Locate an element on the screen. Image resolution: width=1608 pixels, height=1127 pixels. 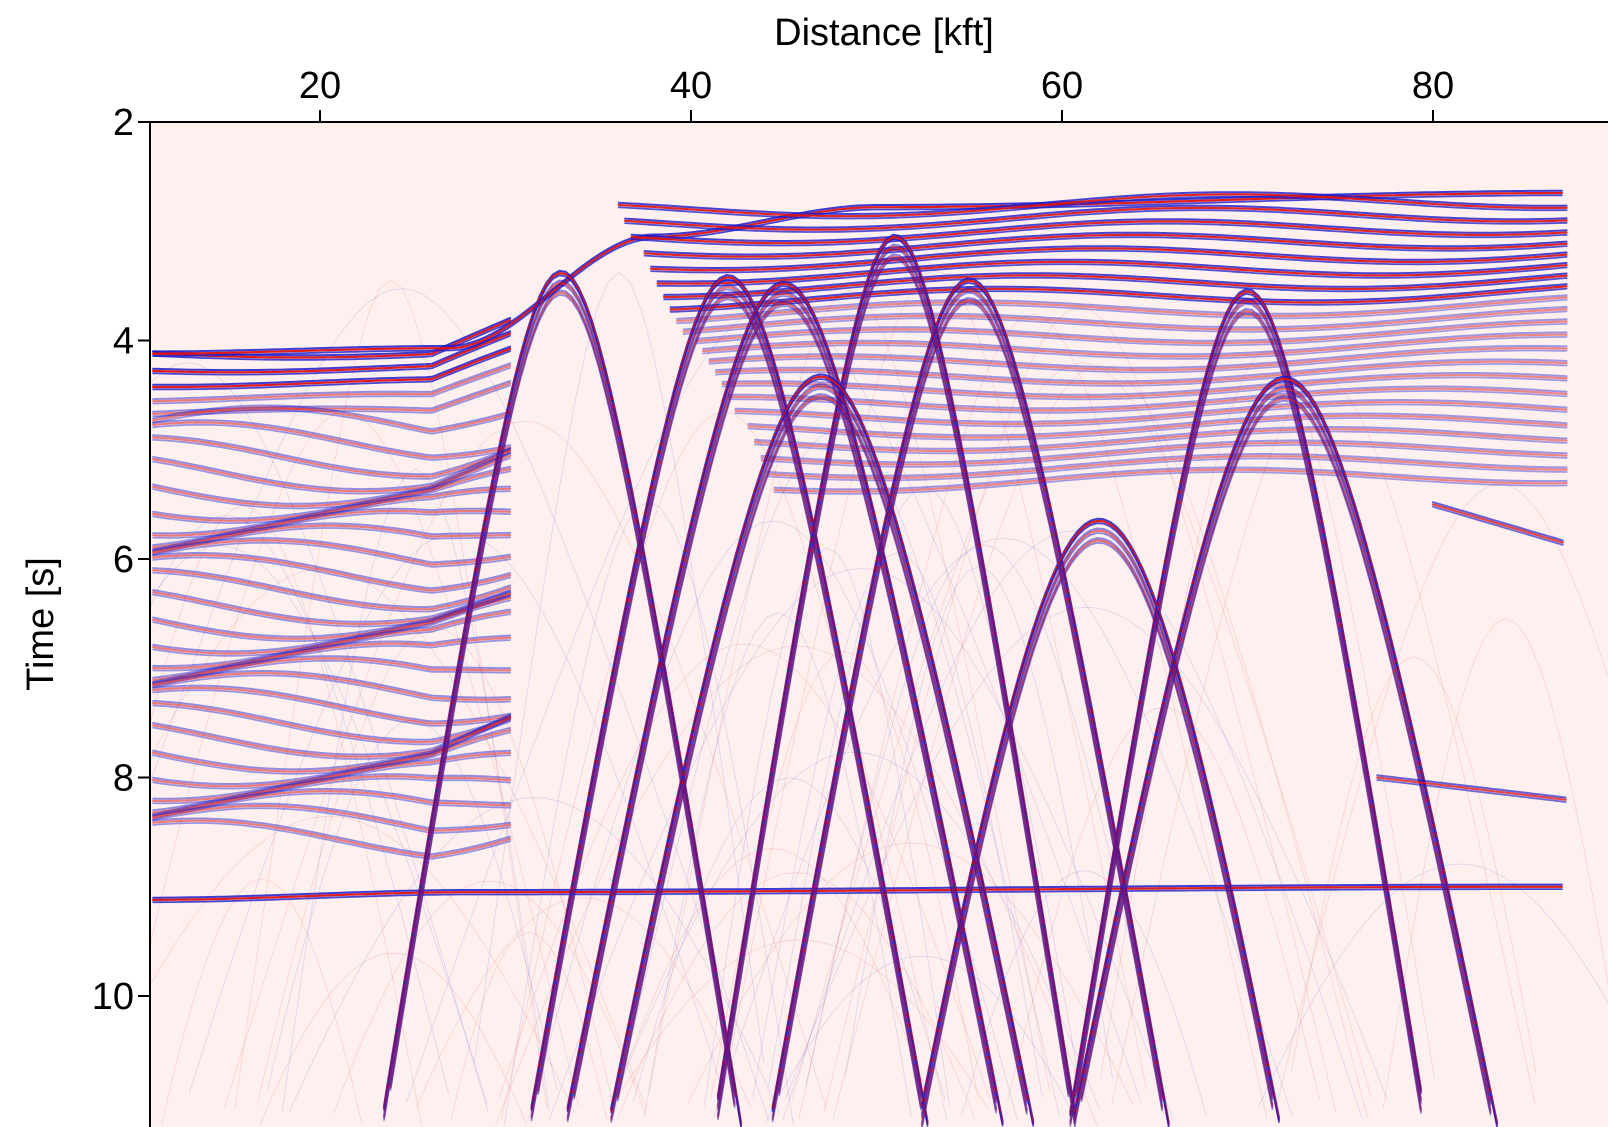
y-axis-label: Time [s] is located at coordinates (41, 624).